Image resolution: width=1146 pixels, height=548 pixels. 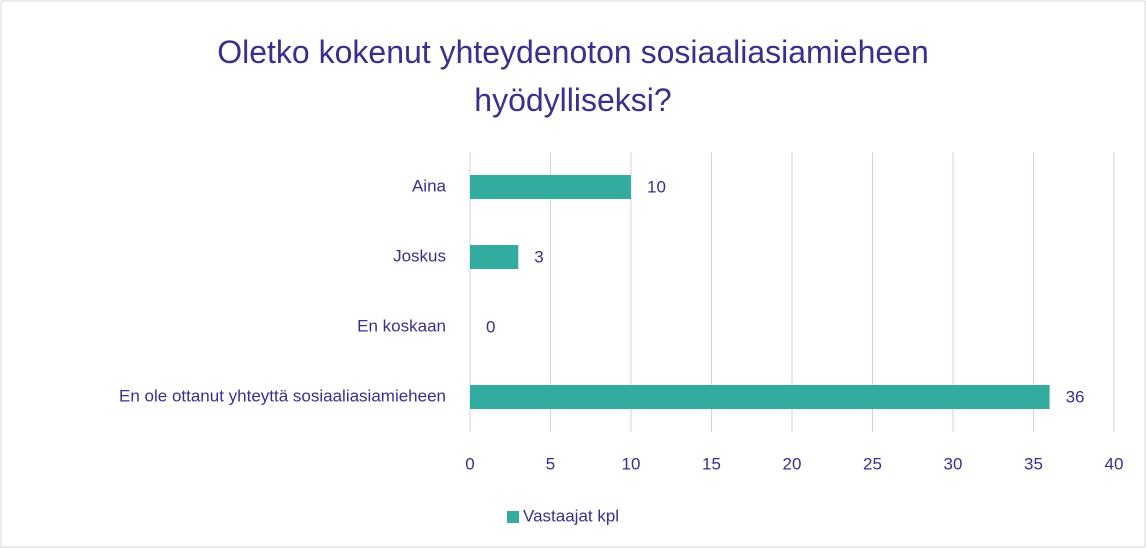 What do you see at coordinates (469, 463) in the screenshot?
I see `x-tick-label: 0` at bounding box center [469, 463].